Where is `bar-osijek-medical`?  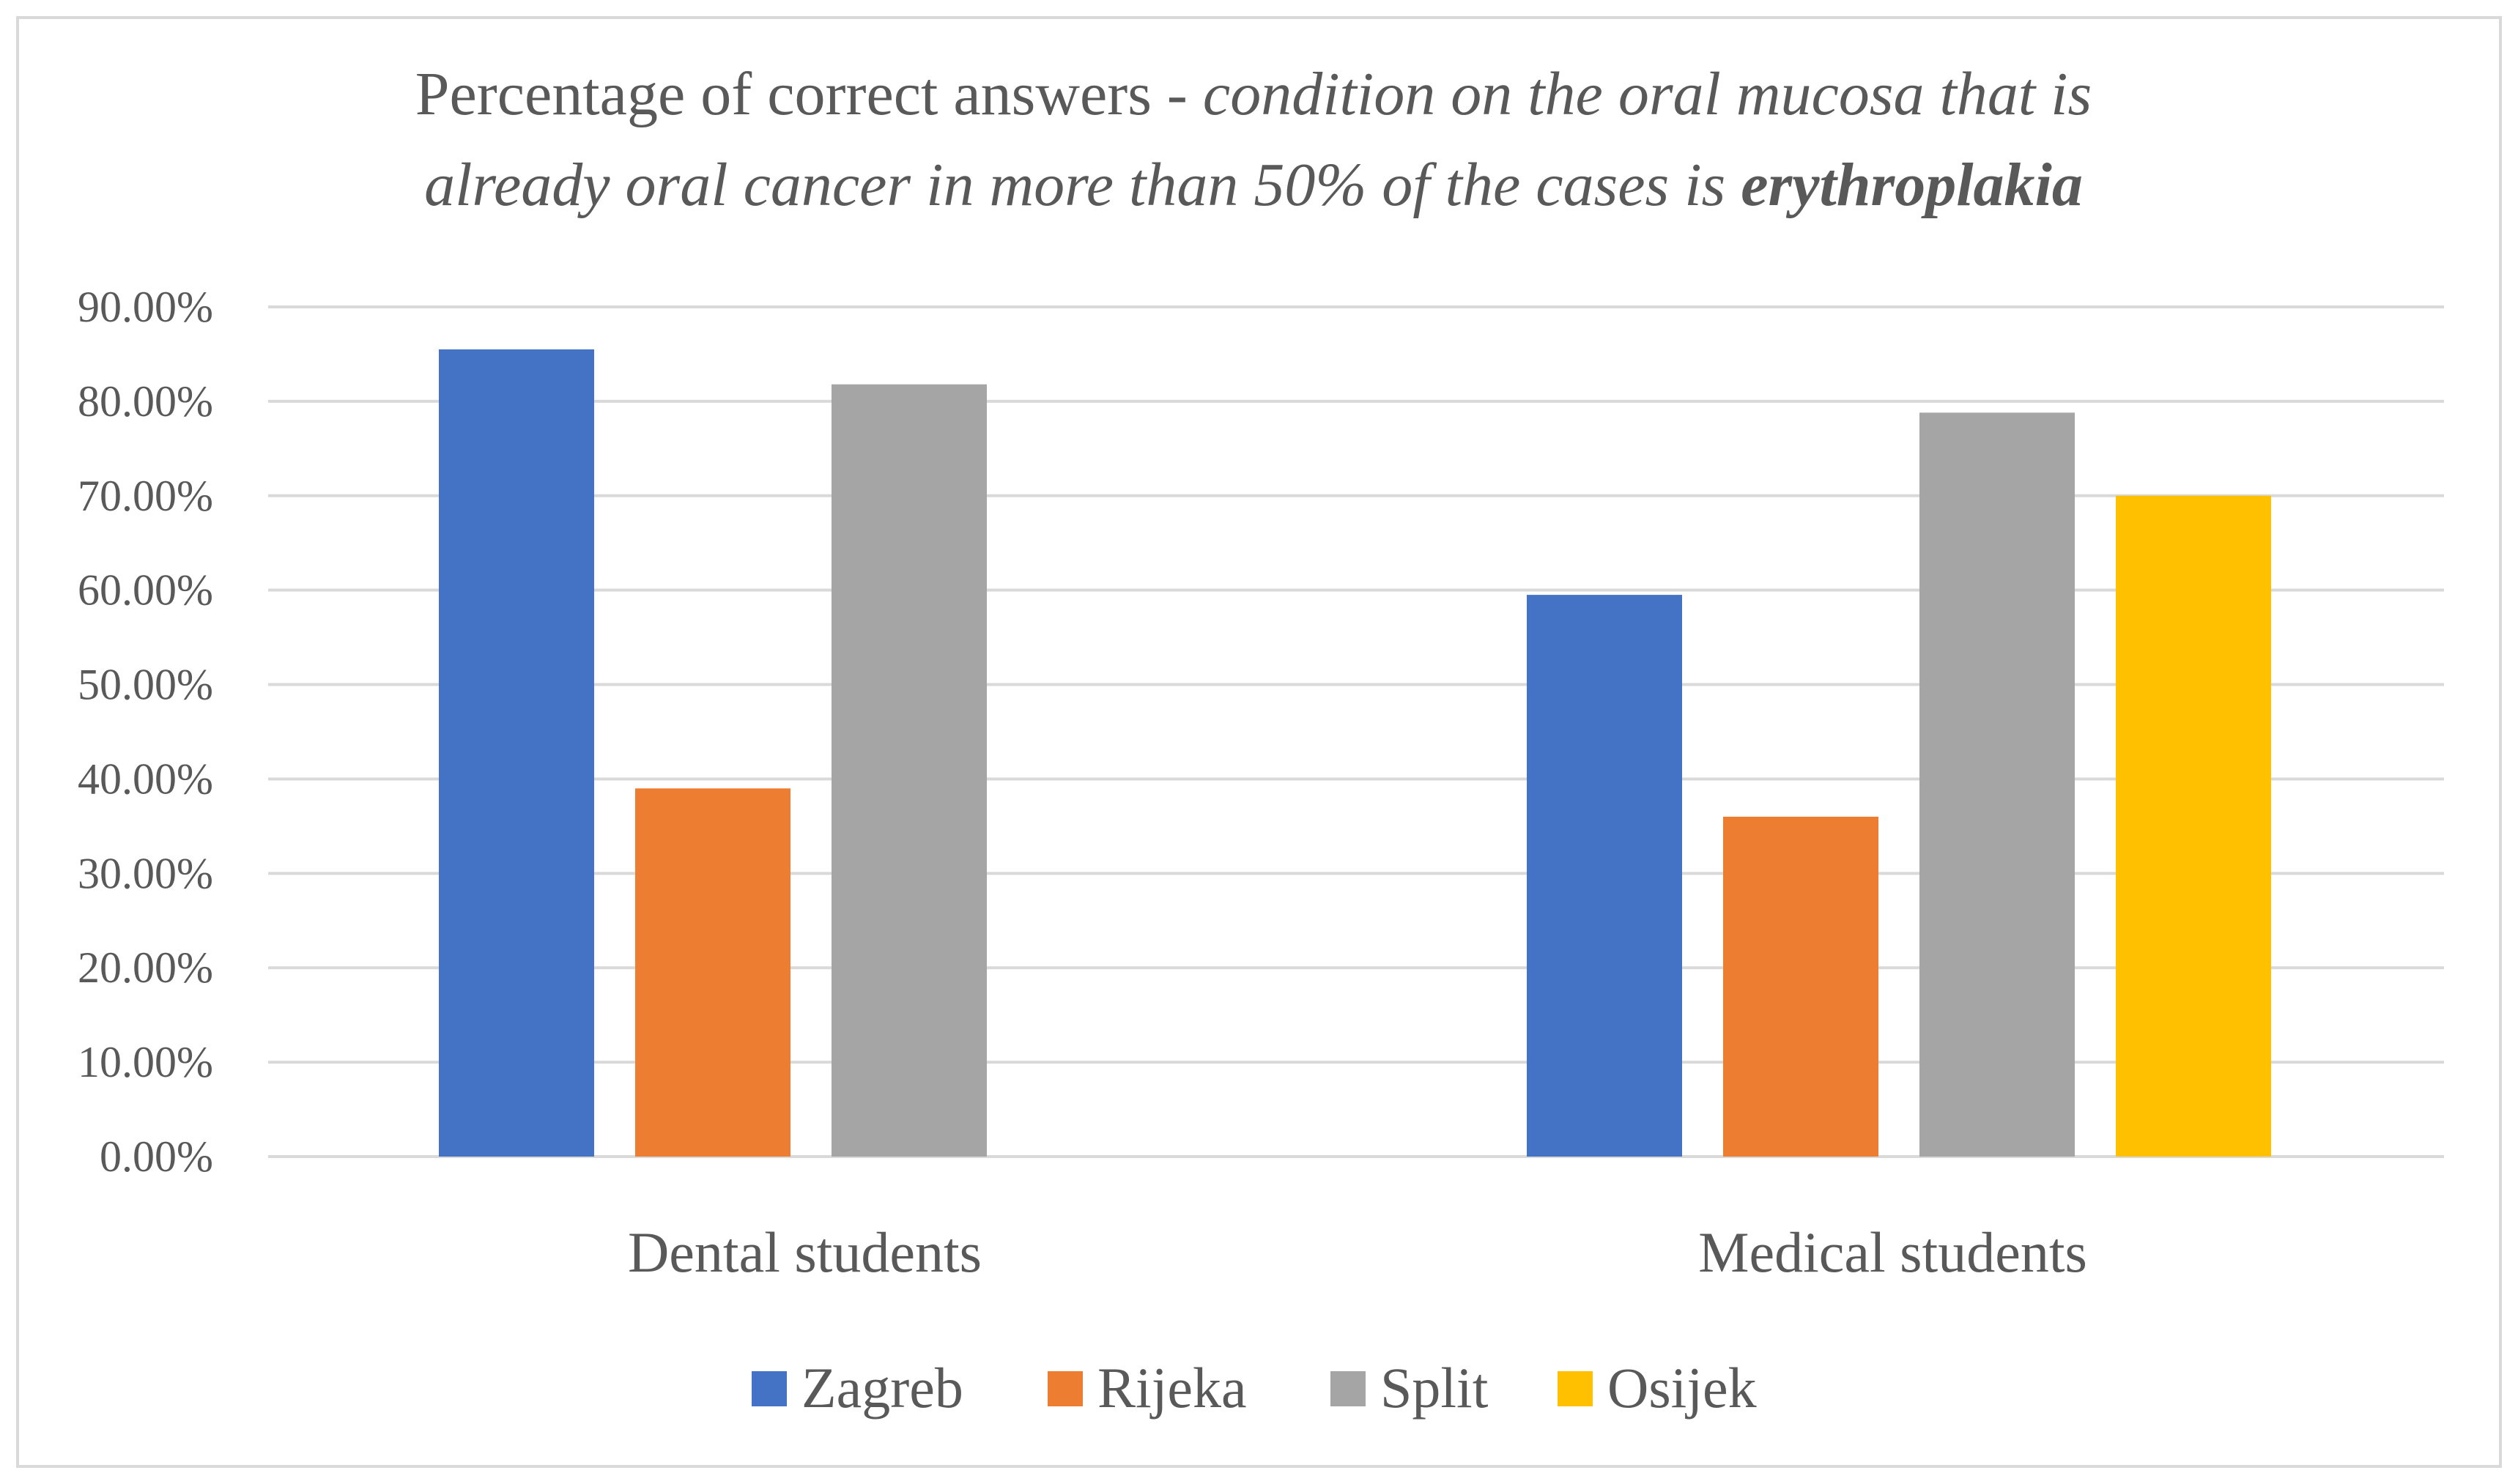 bar-osijek-medical is located at coordinates (2193, 826).